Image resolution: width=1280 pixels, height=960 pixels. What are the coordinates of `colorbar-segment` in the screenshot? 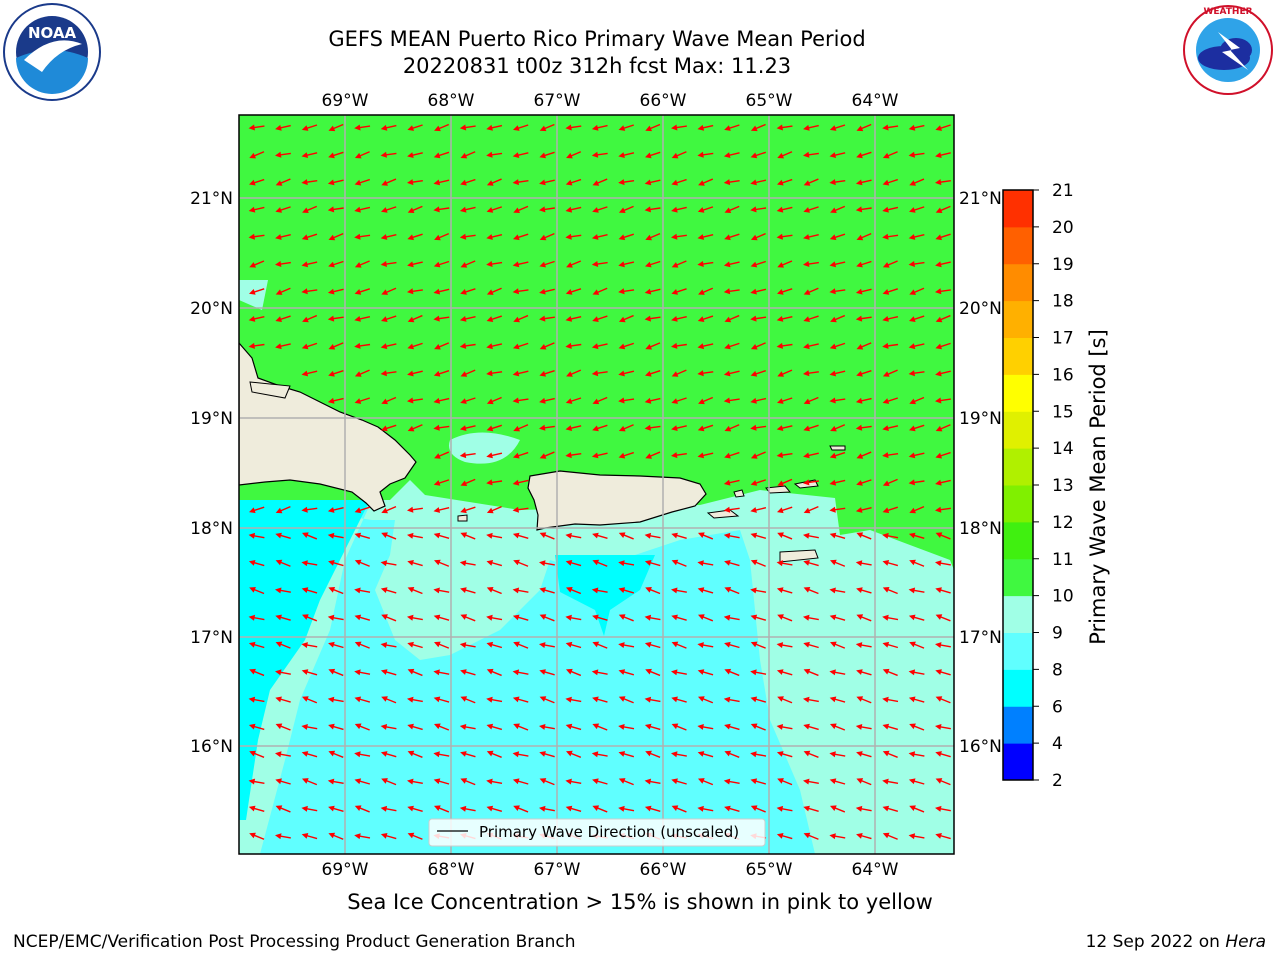 It's located at (1018, 393).